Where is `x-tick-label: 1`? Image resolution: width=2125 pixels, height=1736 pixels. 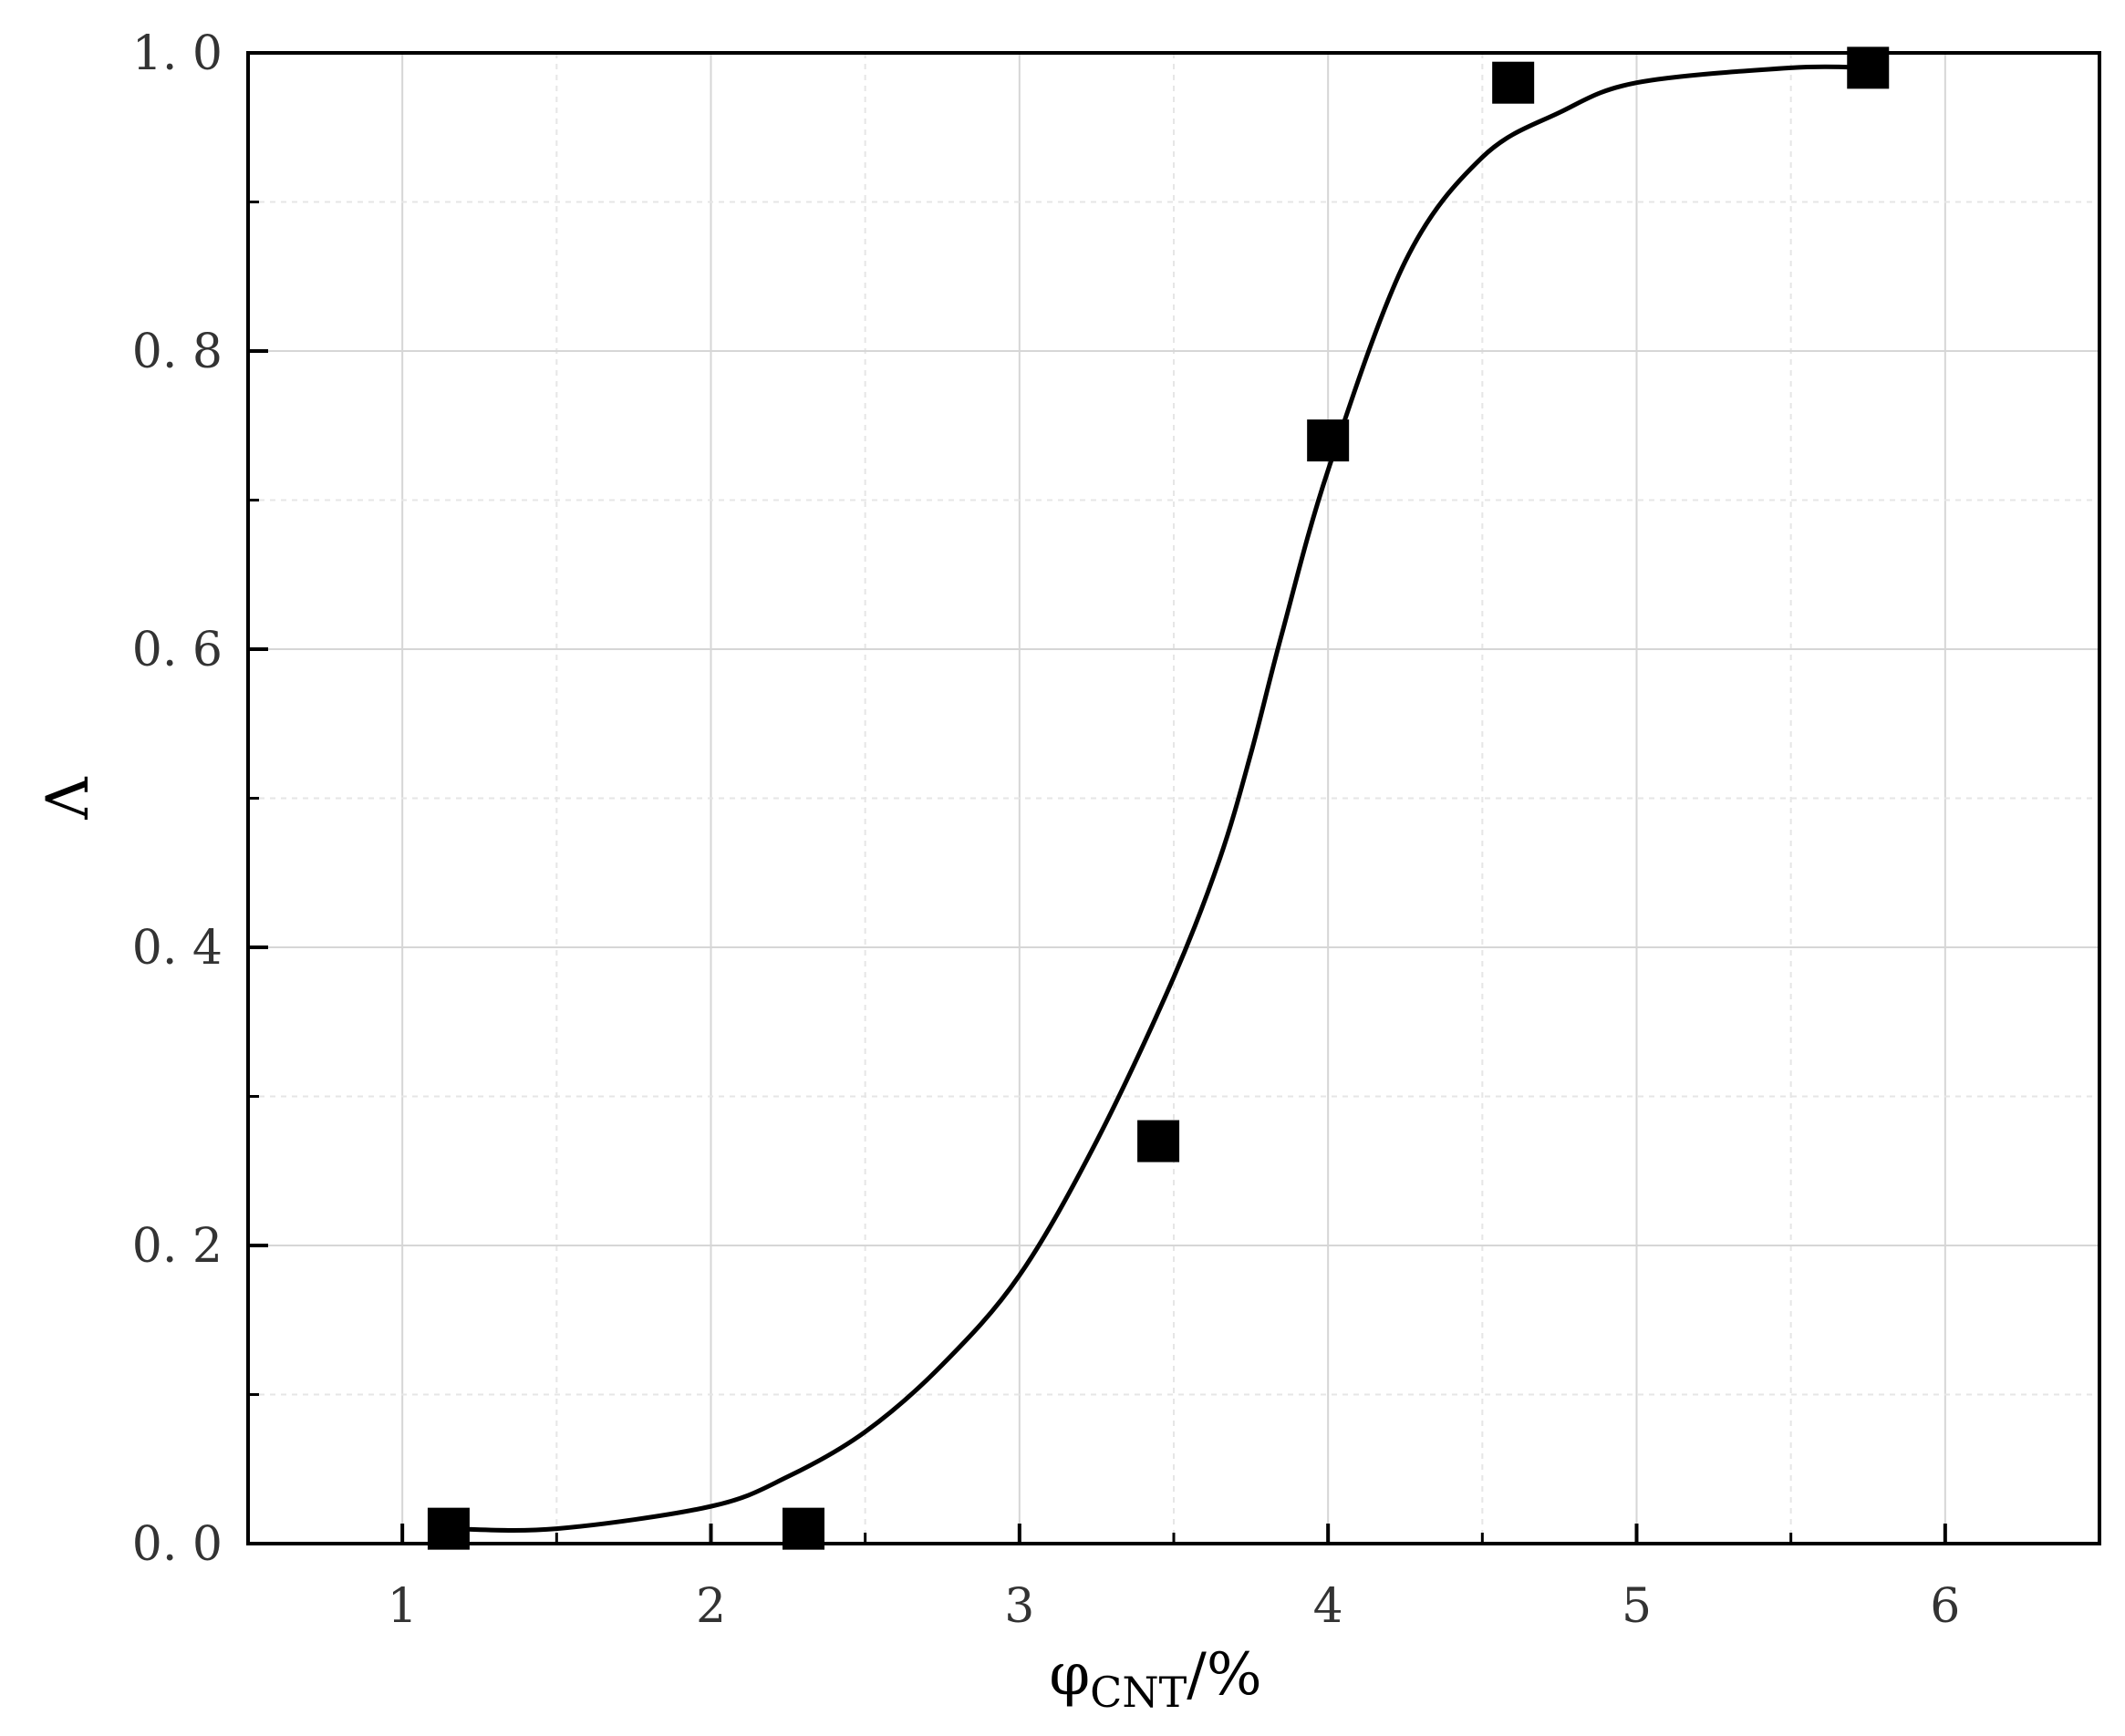
x-tick-label: 1 is located at coordinates (403, 1606).